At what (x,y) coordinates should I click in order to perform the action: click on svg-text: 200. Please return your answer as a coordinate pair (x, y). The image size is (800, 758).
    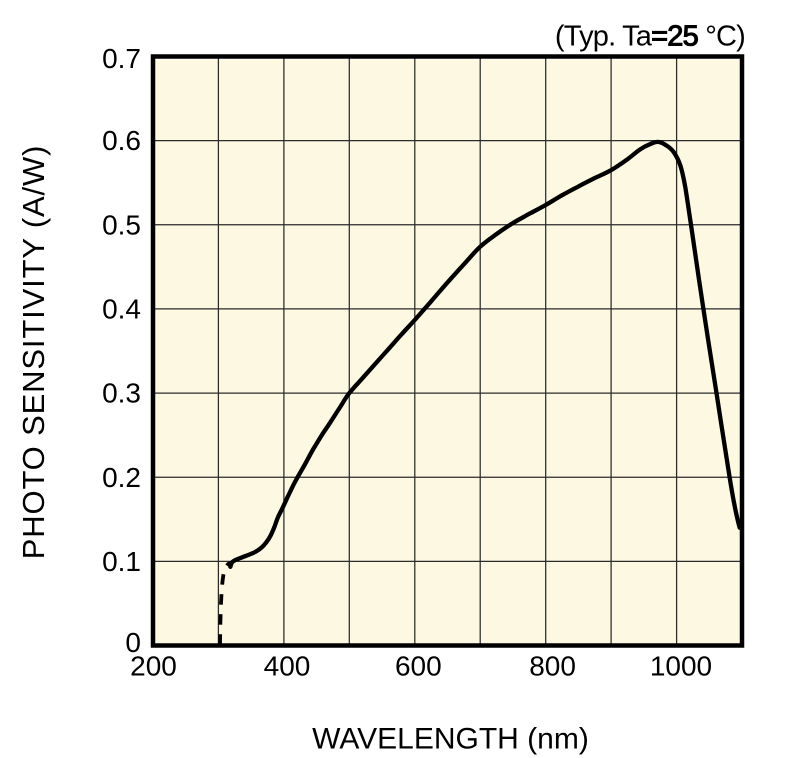
    Looking at the image, I should click on (153, 666).